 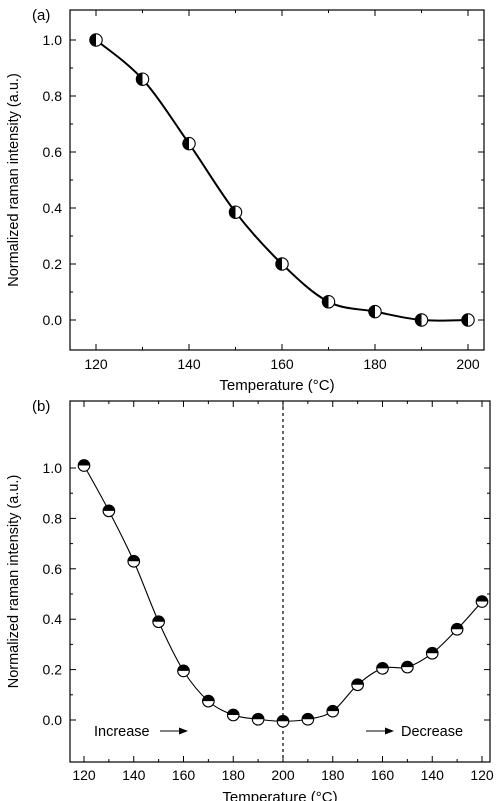 I want to click on decrease-arrow-head, so click(x=389, y=731).